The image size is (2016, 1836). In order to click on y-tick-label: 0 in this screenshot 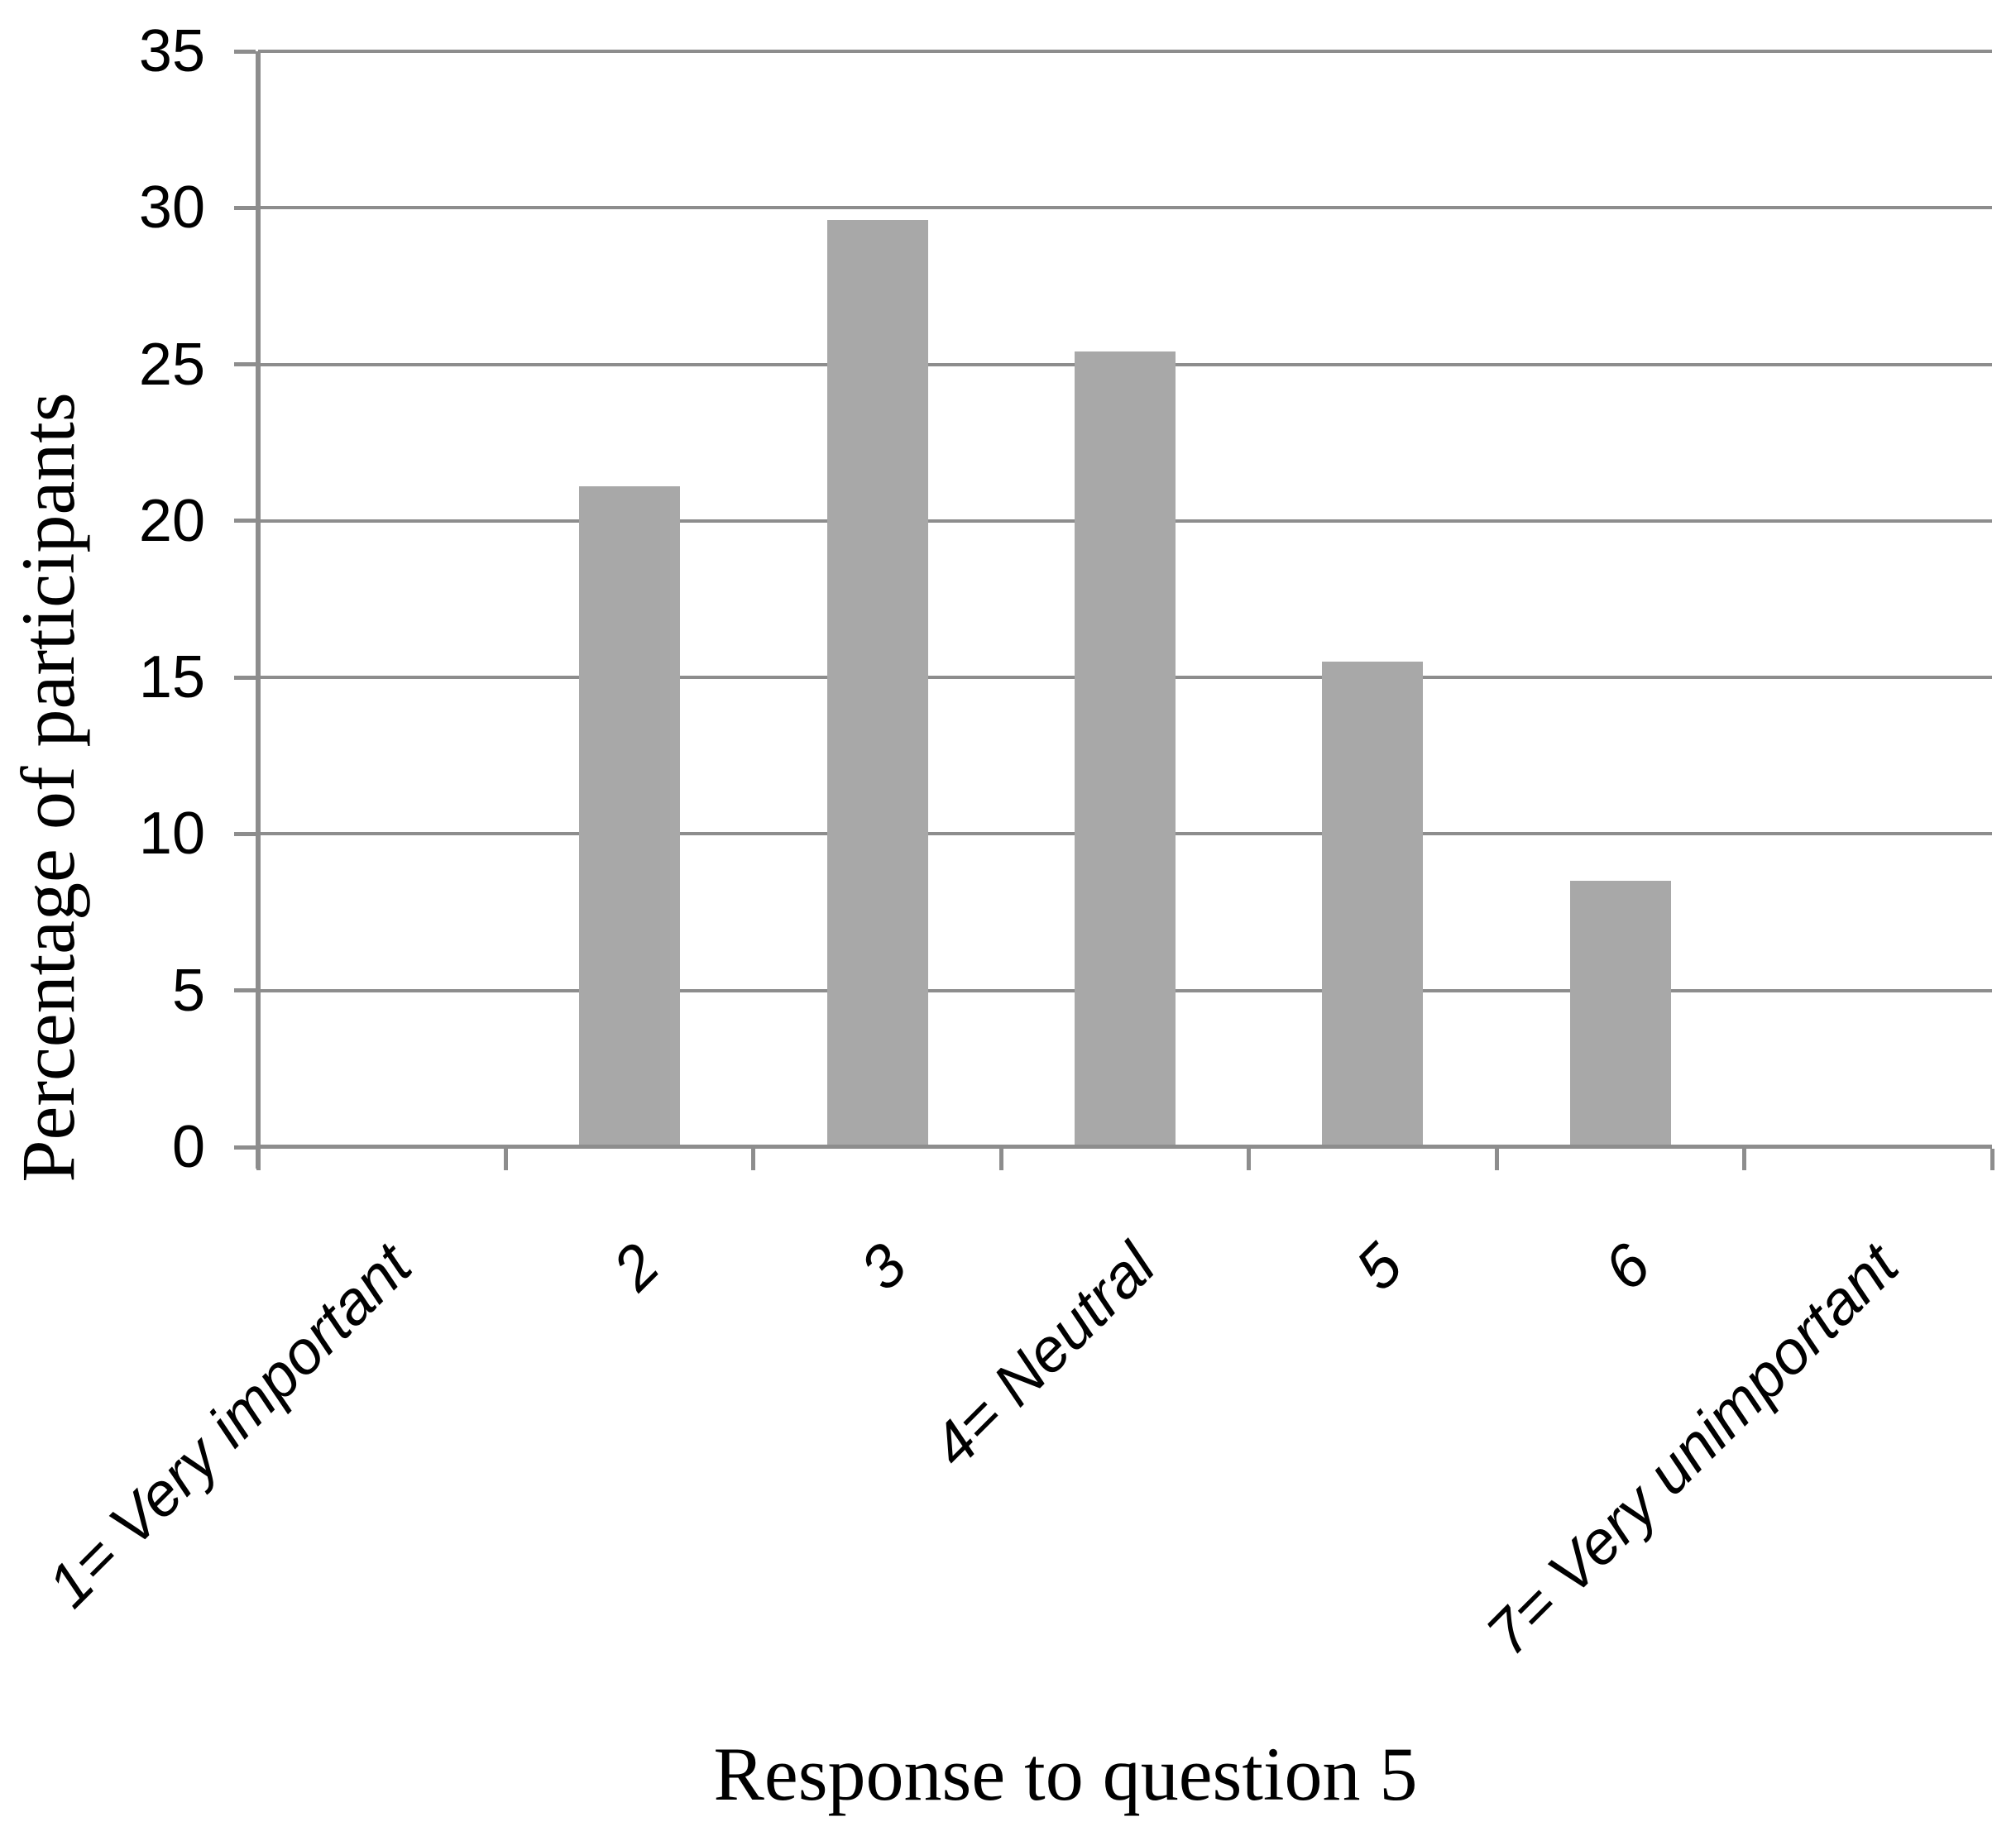, I will do `click(188, 1147)`.